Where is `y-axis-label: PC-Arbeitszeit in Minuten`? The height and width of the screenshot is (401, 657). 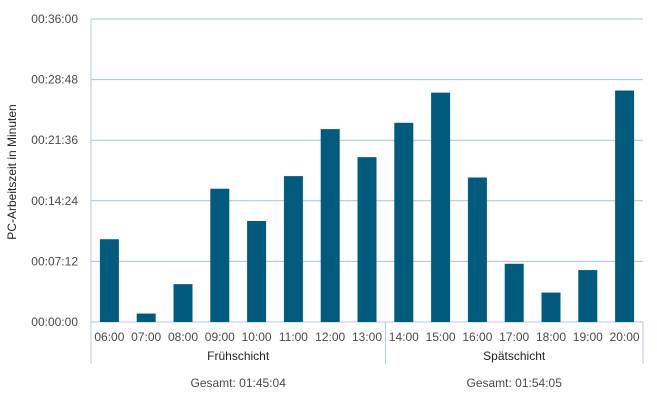 y-axis-label: PC-Arbeitszeit in Minuten is located at coordinates (12, 171).